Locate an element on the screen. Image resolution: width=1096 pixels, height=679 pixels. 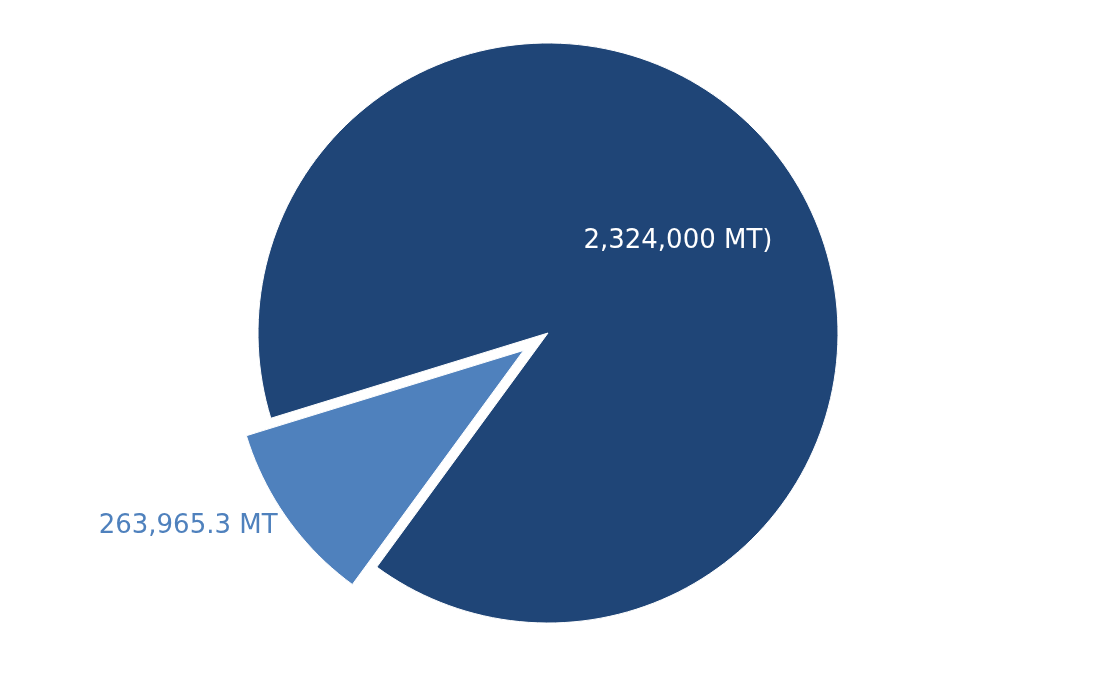
data-label: 2,324,000 MT) is located at coordinates (678, 238).